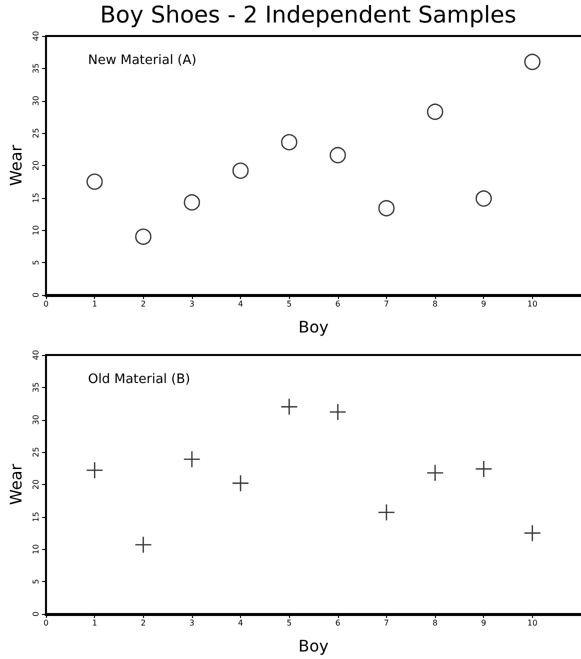 Image resolution: width=581 pixels, height=659 pixels. I want to click on annotation: Old Material (B), so click(139, 379).